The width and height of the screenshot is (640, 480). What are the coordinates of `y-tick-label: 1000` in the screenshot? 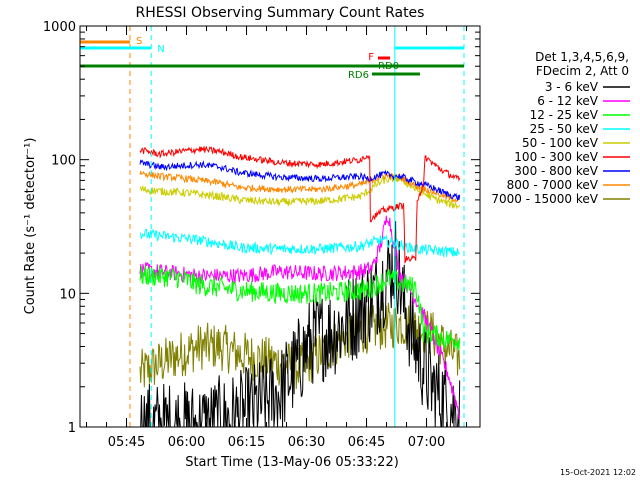 It's located at (59, 27).